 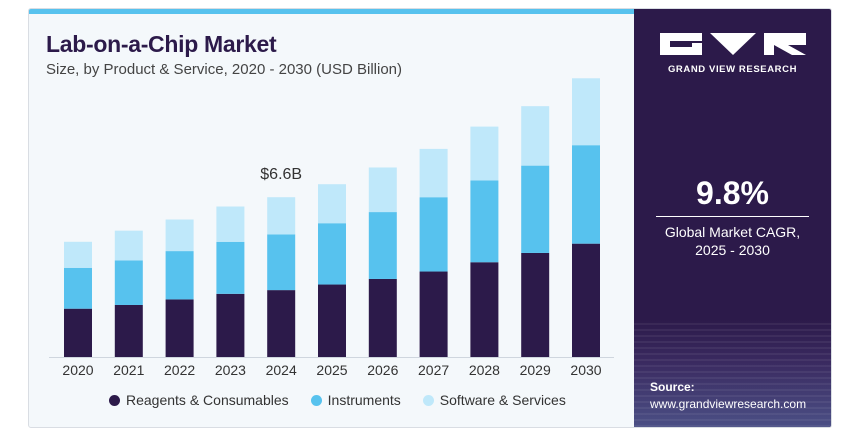 I want to click on chart-title: Lab-on-a-Chip Market, so click(x=161, y=44).